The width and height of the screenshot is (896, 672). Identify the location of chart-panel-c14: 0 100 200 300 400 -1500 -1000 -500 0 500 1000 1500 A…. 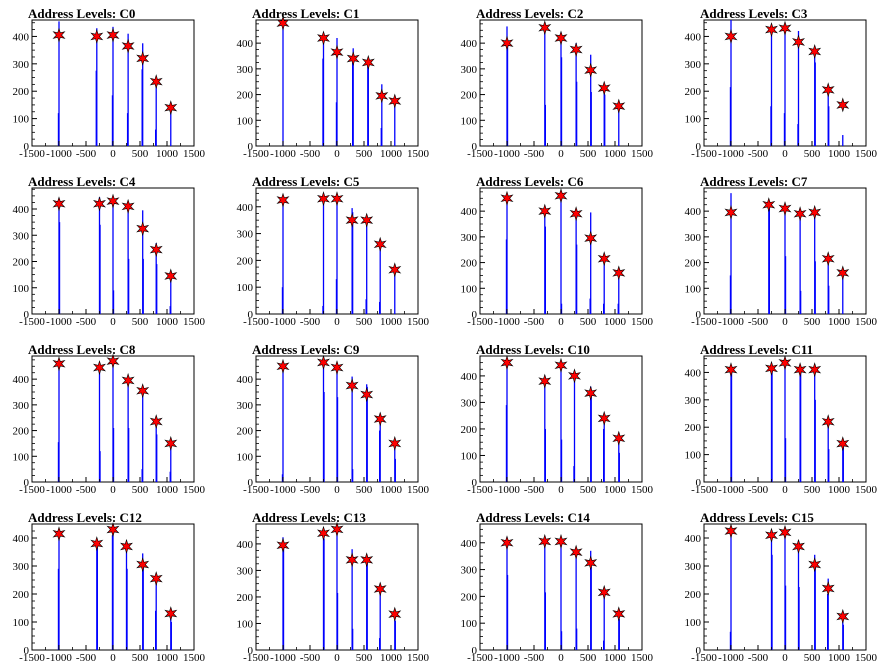
(560, 588).